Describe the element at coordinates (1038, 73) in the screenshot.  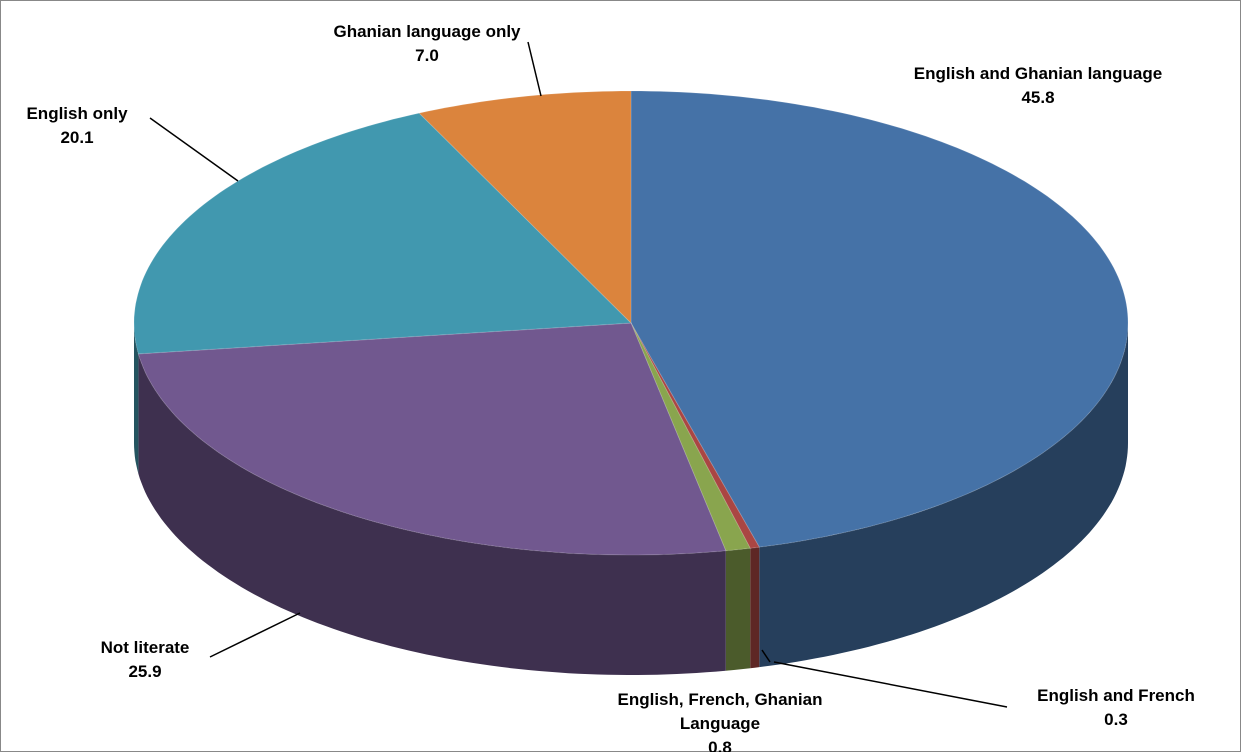
I see `label-name: English and Ghanian language` at that location.